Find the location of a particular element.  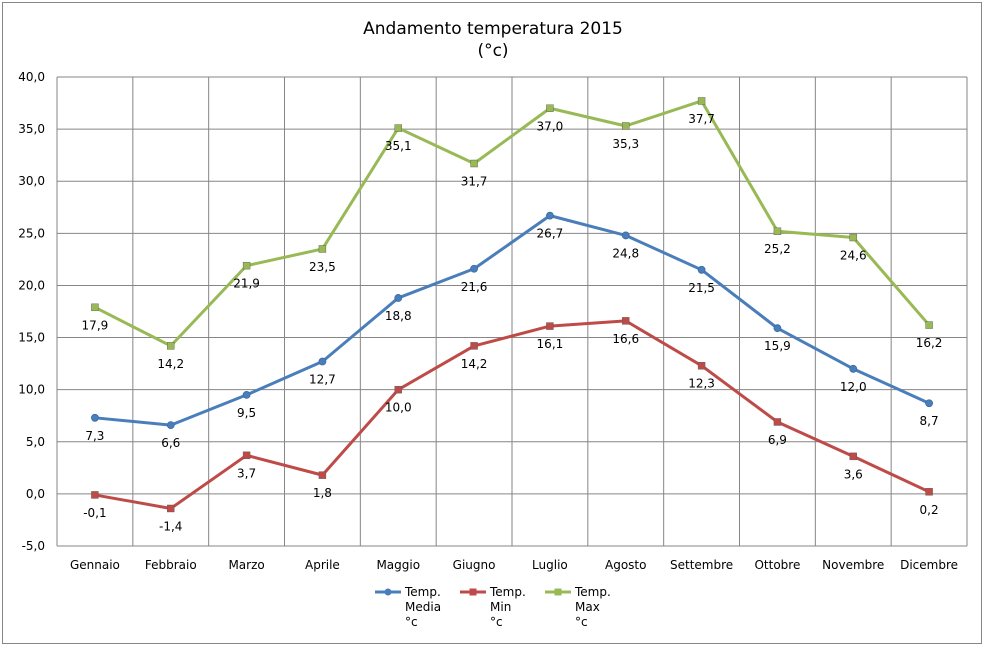

data-label: 9,5 is located at coordinates (246, 413).